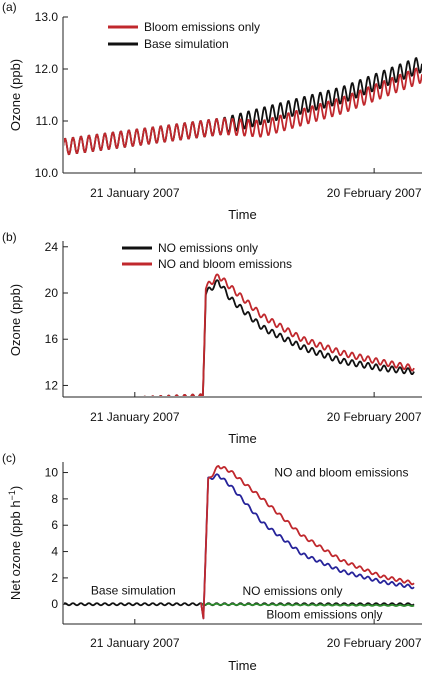  I want to click on y-tick-label: 20, so click(52, 293).